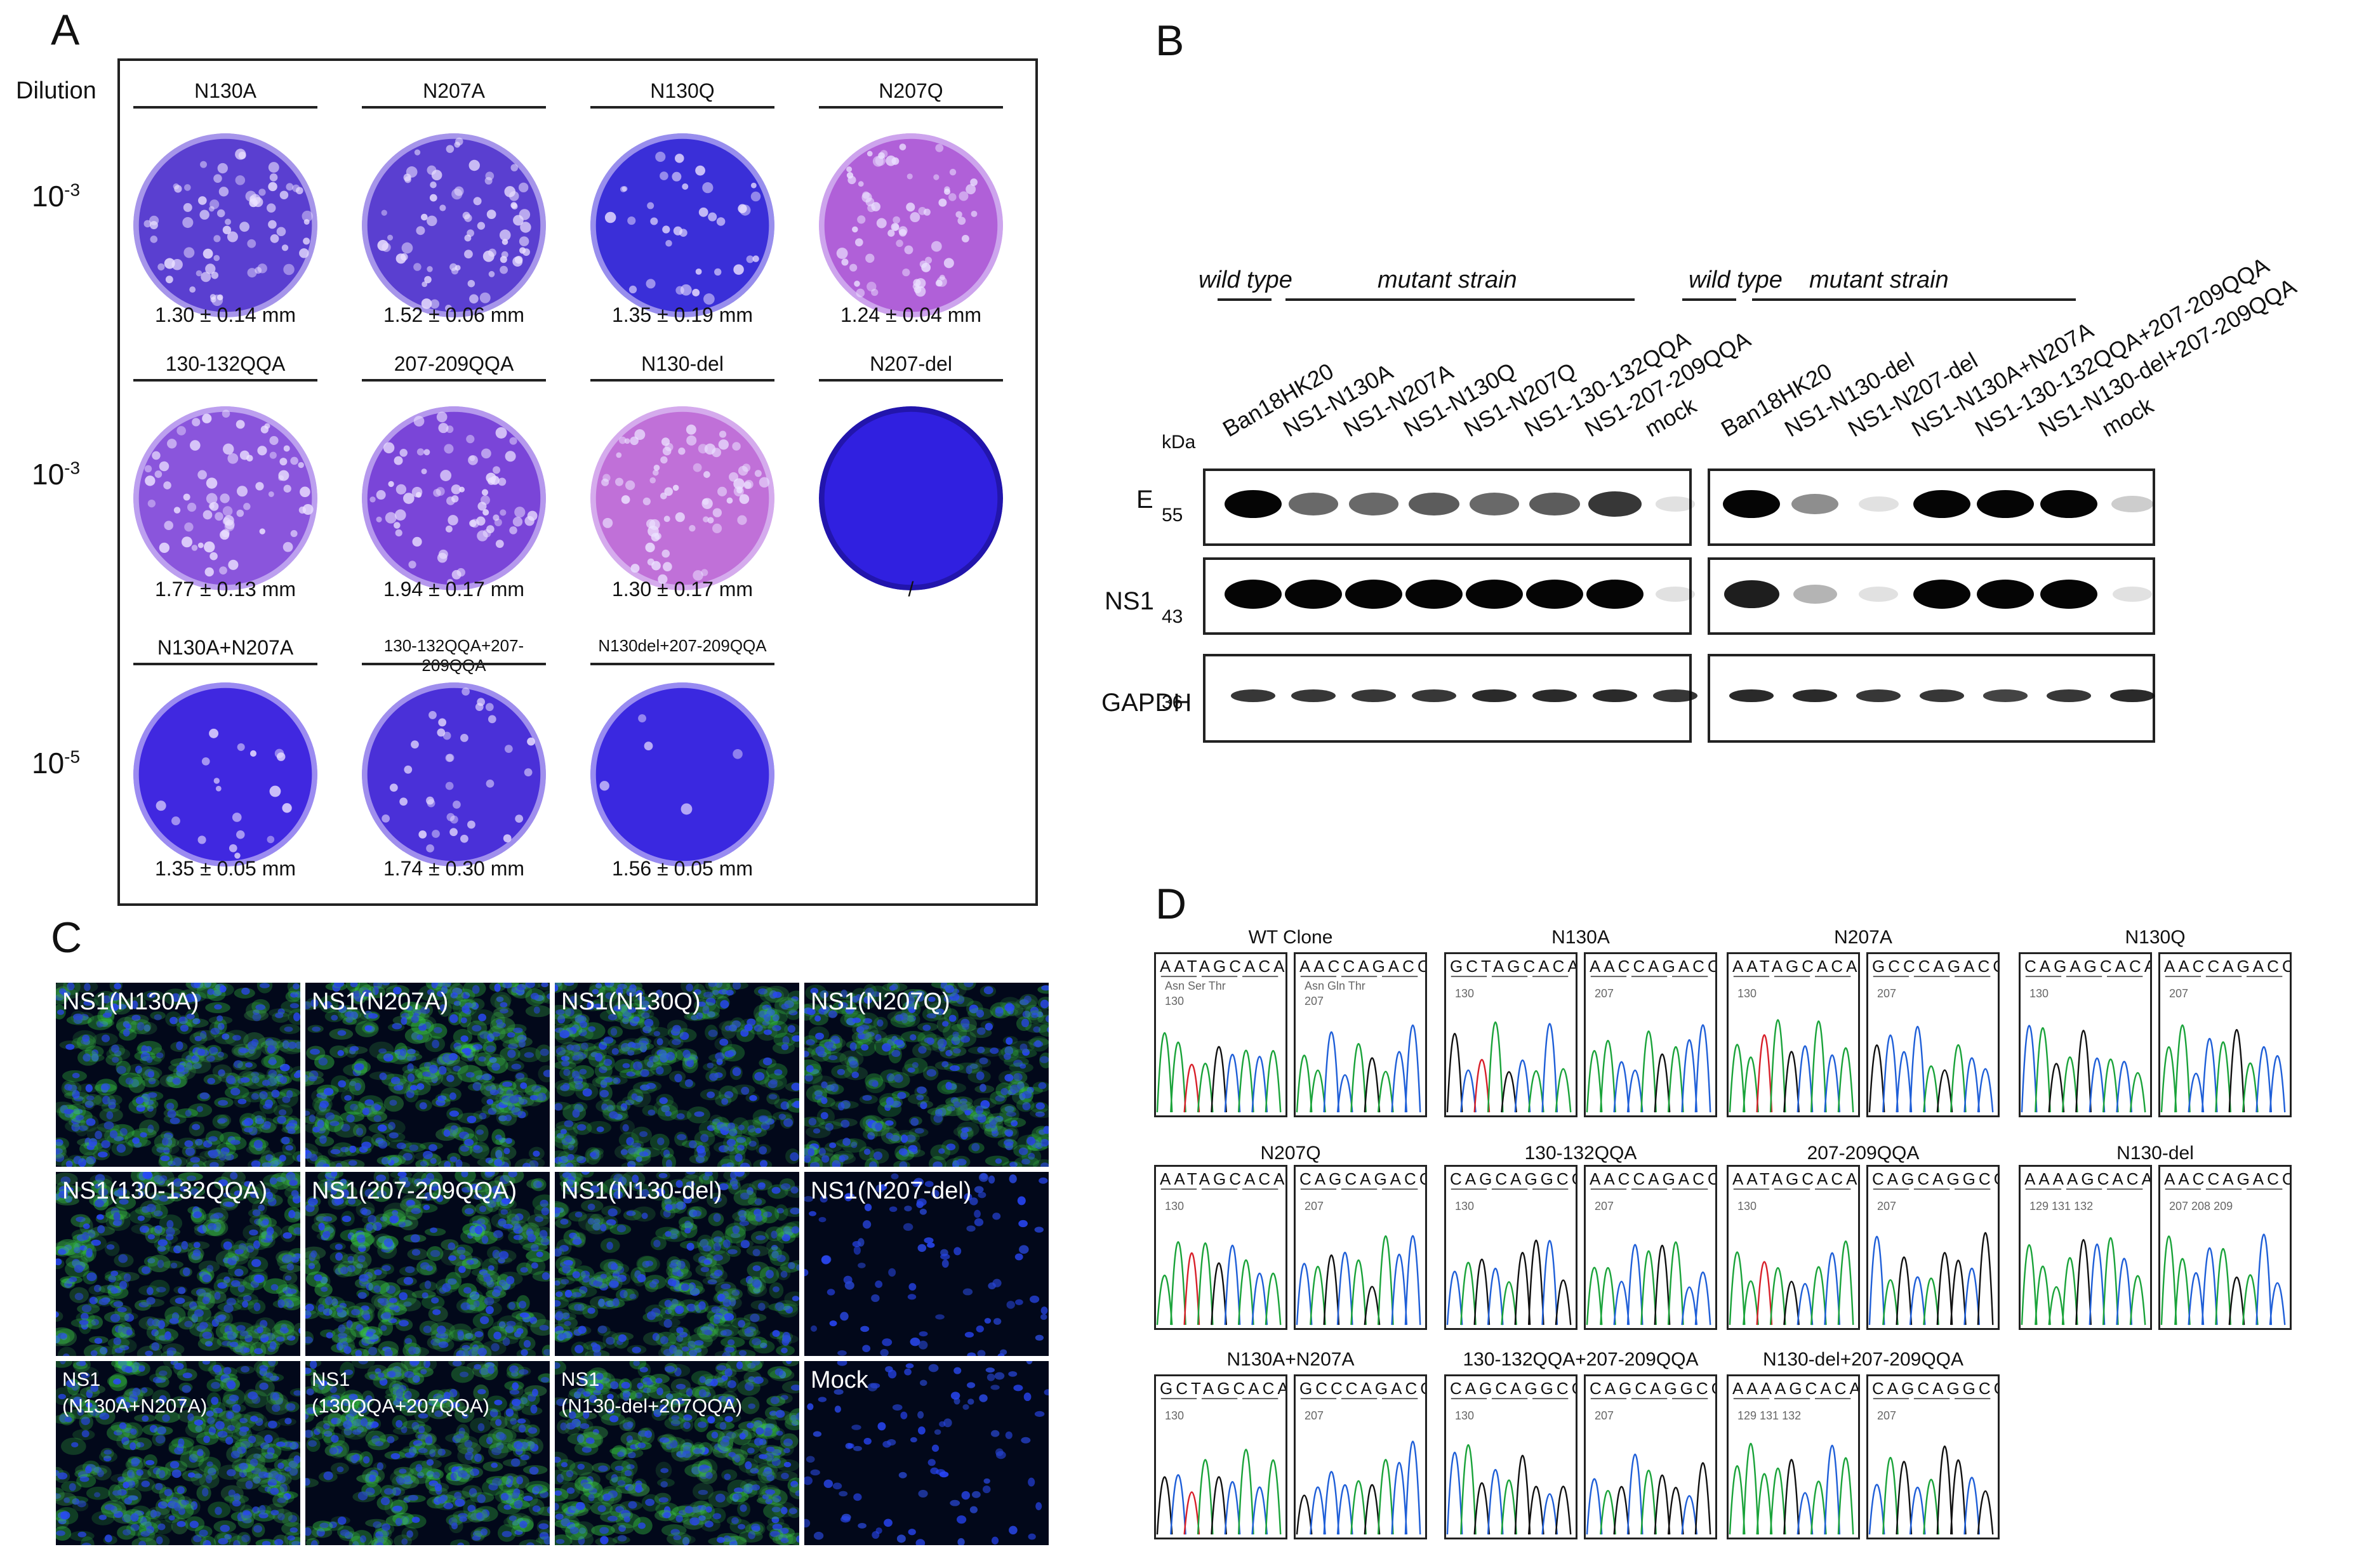 The height and width of the screenshot is (1568, 2371). Describe the element at coordinates (1914, 299) in the screenshot. I see `mutant-group-rule` at that location.